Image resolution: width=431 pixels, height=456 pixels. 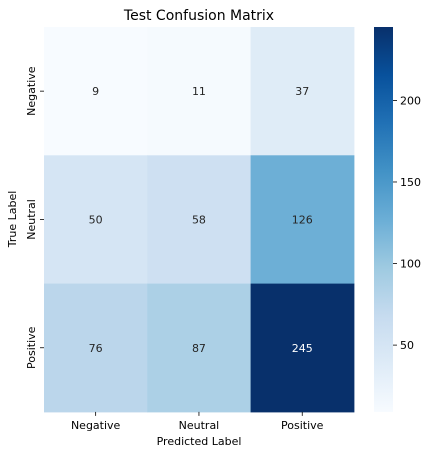 I want to click on cell-value-label: 11, so click(x=199, y=91).